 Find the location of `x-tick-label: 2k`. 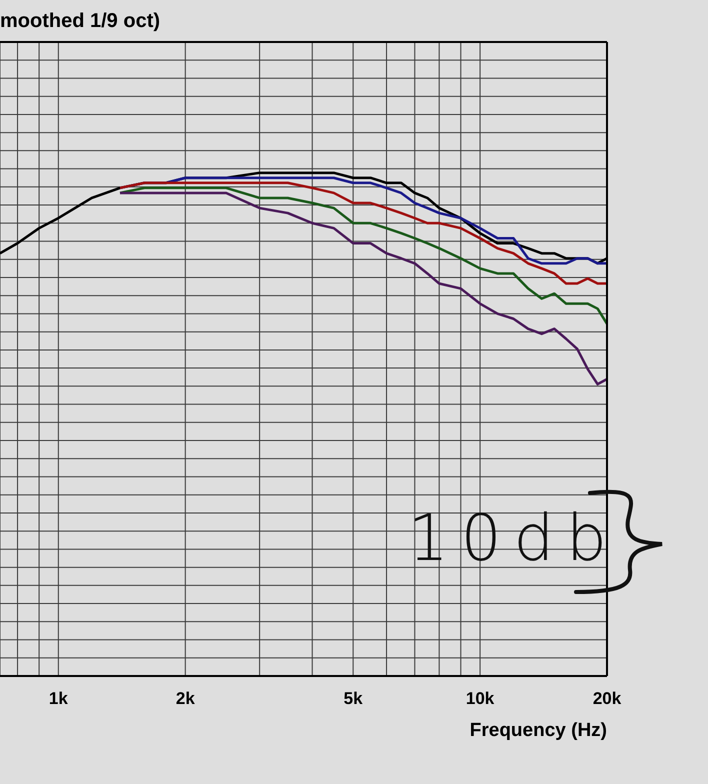

x-tick-label: 2k is located at coordinates (186, 698).